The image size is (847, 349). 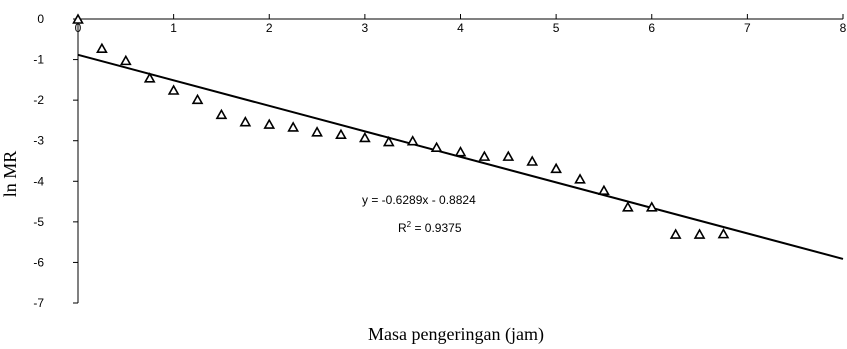 I want to click on x-tick-label: 2, so click(x=269, y=28).